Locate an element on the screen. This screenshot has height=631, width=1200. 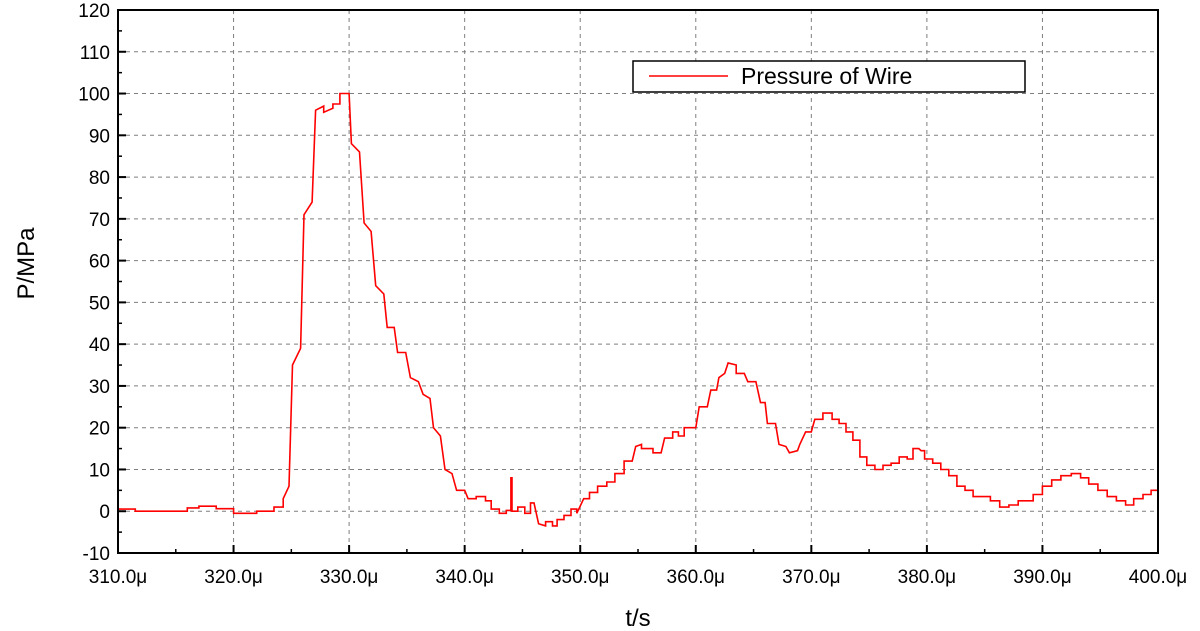
y-tick-label: 80 is located at coordinates (99, 178).